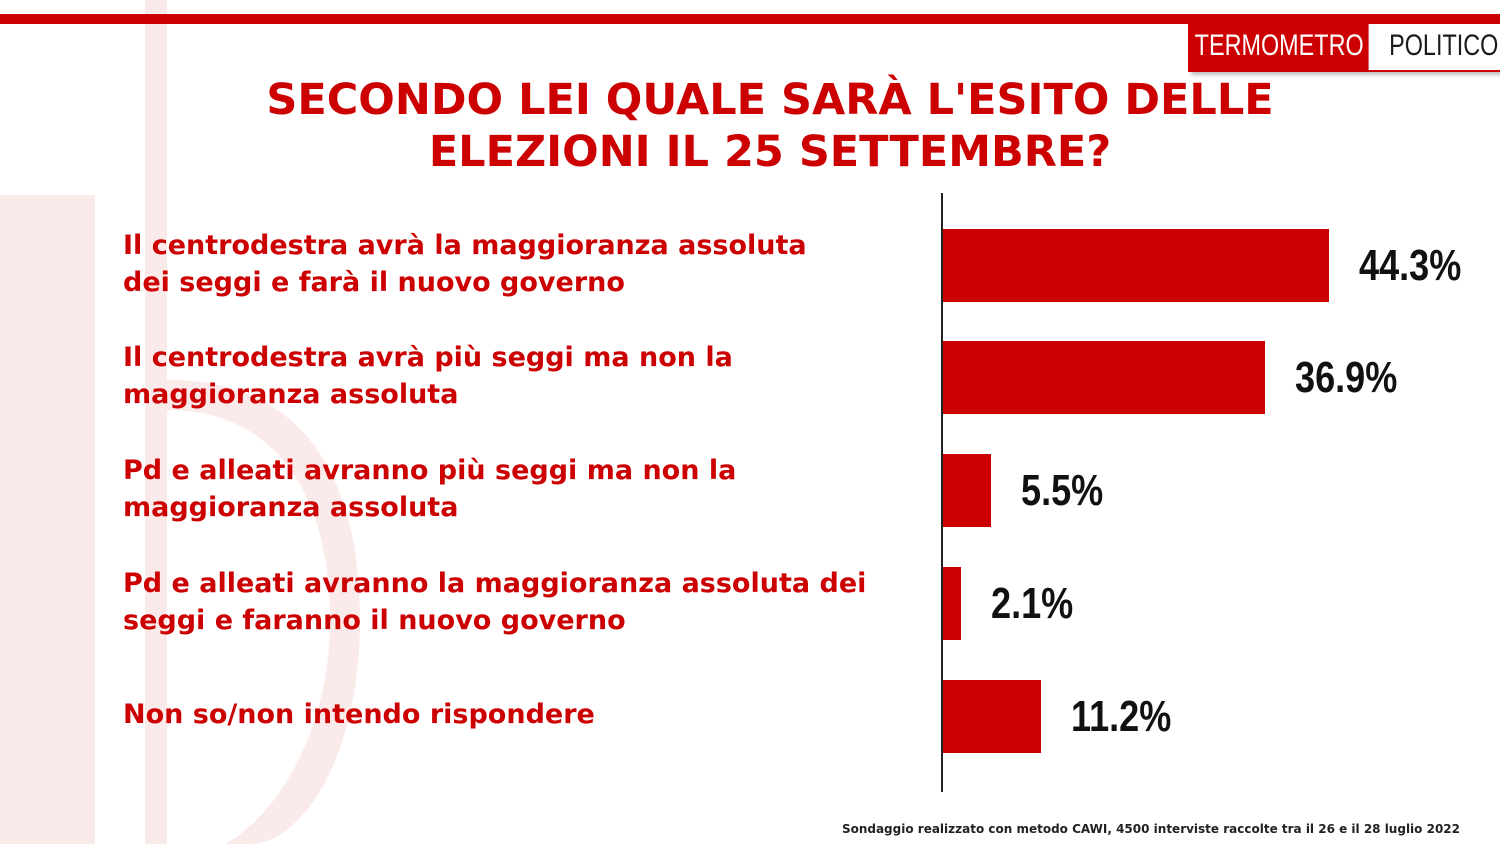  What do you see at coordinates (1410, 265) in the screenshot?
I see `data-label: 44.3%` at bounding box center [1410, 265].